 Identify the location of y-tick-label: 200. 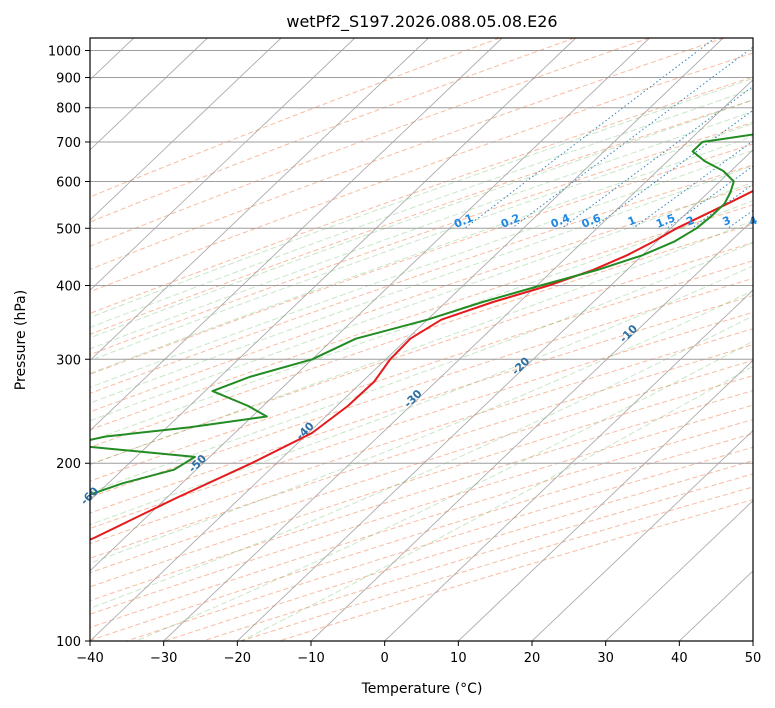
(68, 464).